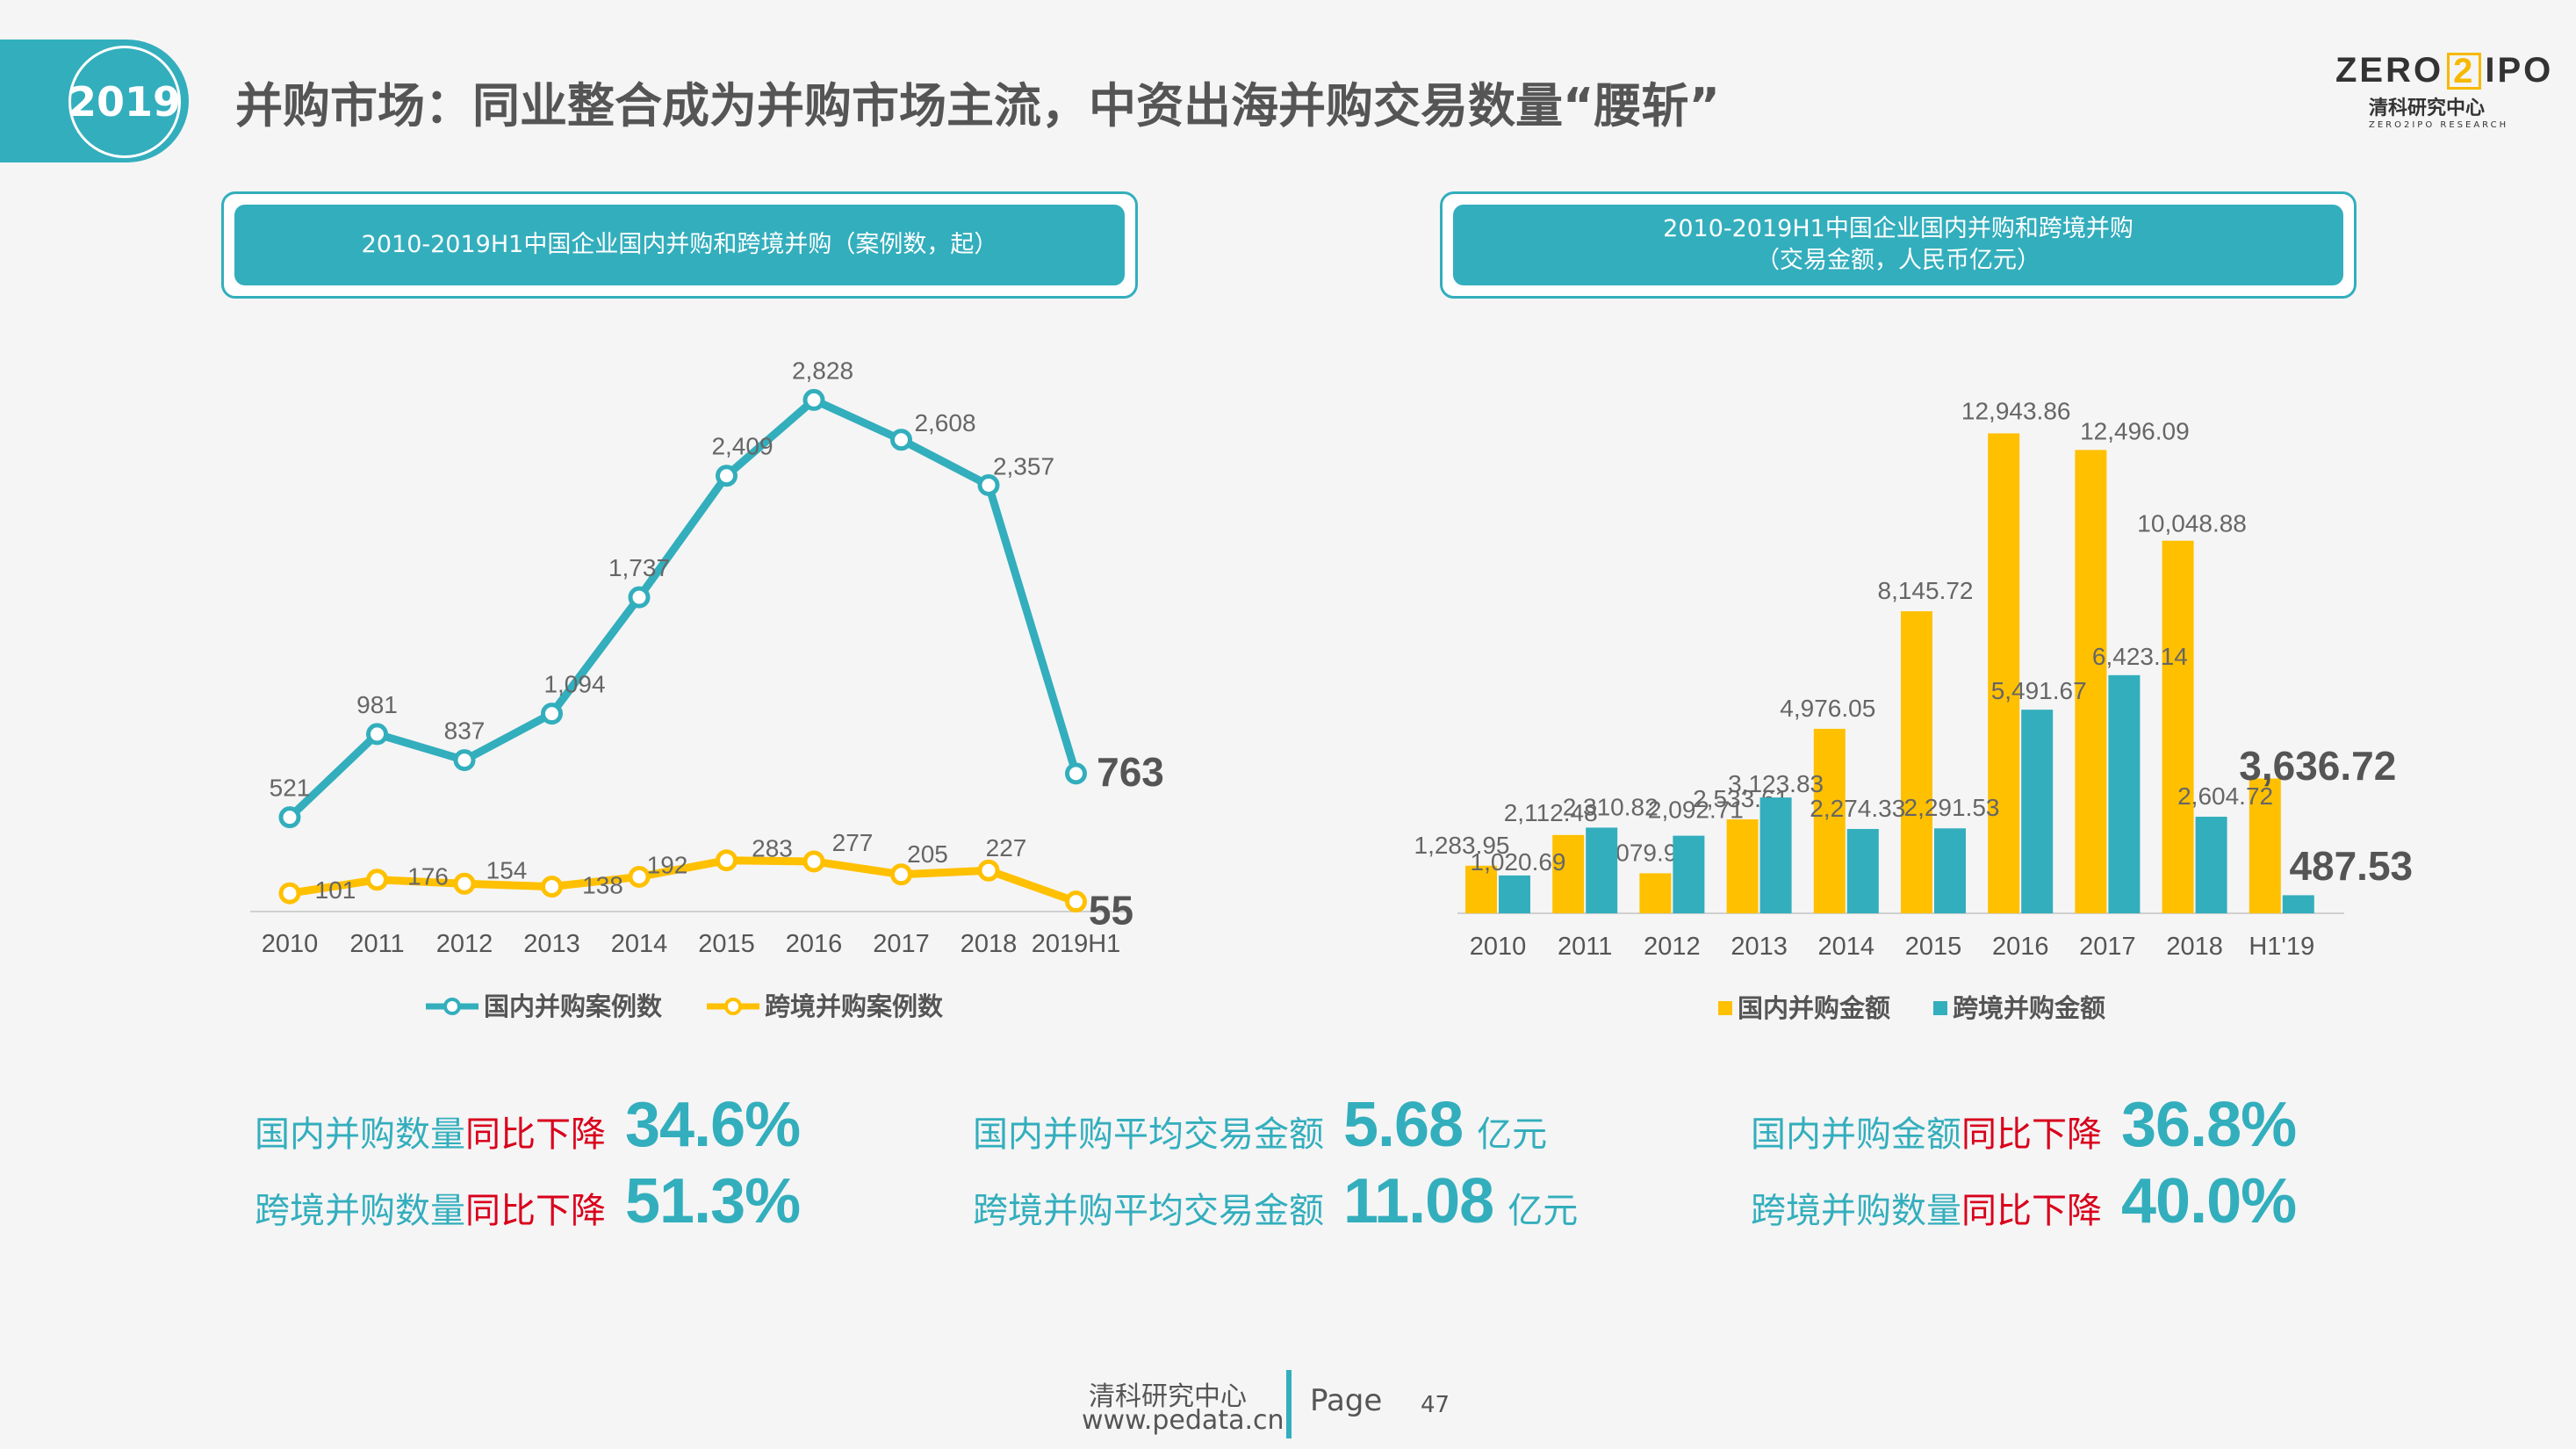 This screenshot has height=1449, width=2576. What do you see at coordinates (683, 881) in the screenshot?
I see `series-line-cross-border` at bounding box center [683, 881].